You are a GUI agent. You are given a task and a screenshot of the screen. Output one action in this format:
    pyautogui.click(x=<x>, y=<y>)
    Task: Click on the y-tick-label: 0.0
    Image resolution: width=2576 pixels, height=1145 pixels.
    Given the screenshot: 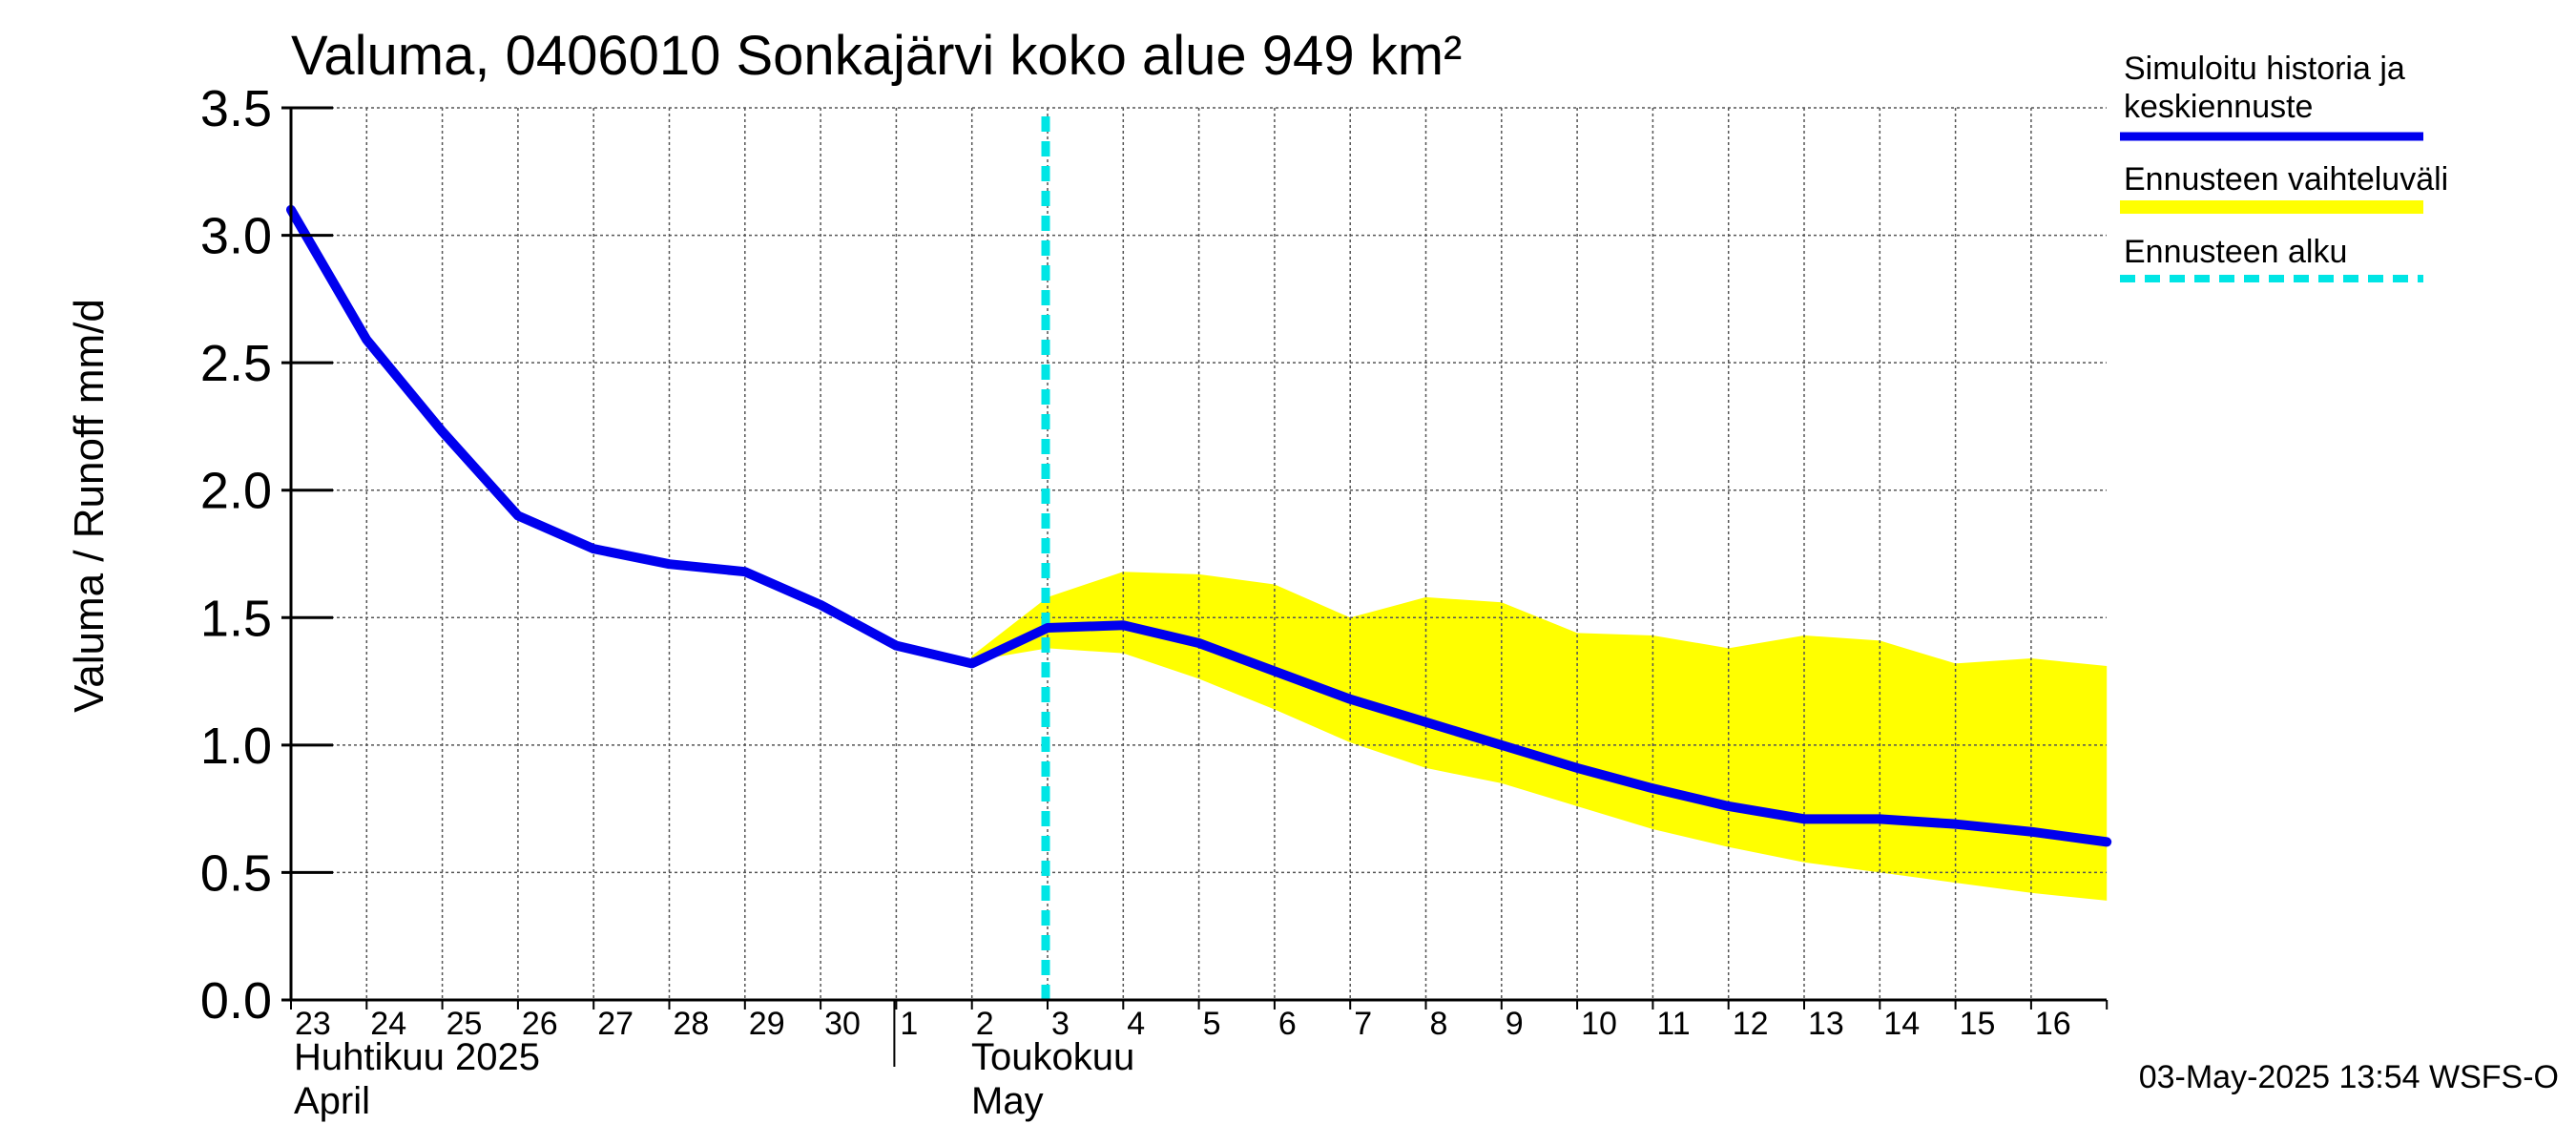 What is the action you would take?
    pyautogui.click(x=236, y=1001)
    